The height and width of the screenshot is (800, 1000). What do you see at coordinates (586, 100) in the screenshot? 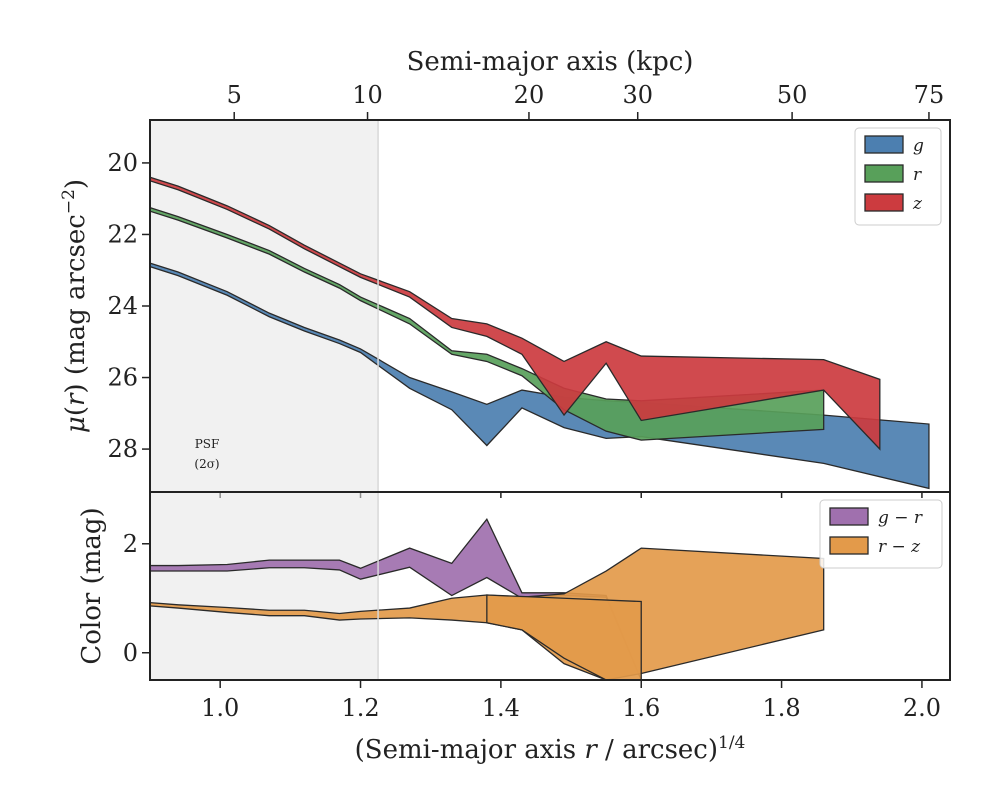
I see `kpc-axis-ticks: 5 10 20 30 50 75` at bounding box center [586, 100].